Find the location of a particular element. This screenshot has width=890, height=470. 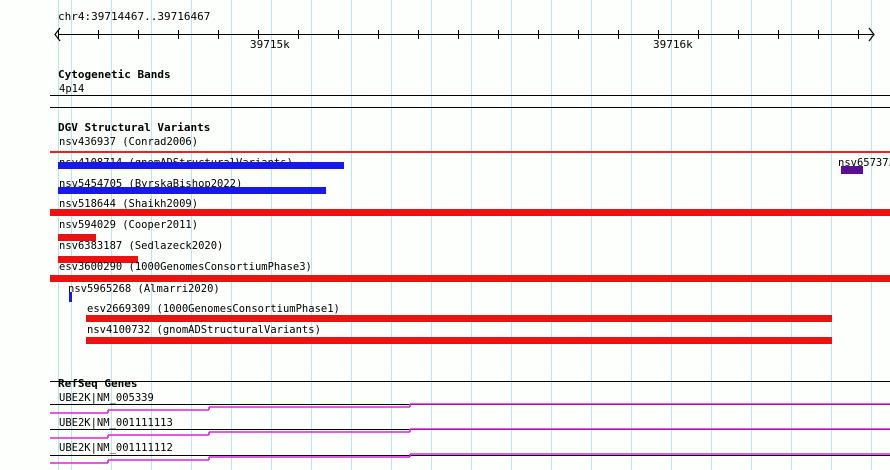

gene-label: UBE2K|NM_005339 is located at coordinates (106, 398).